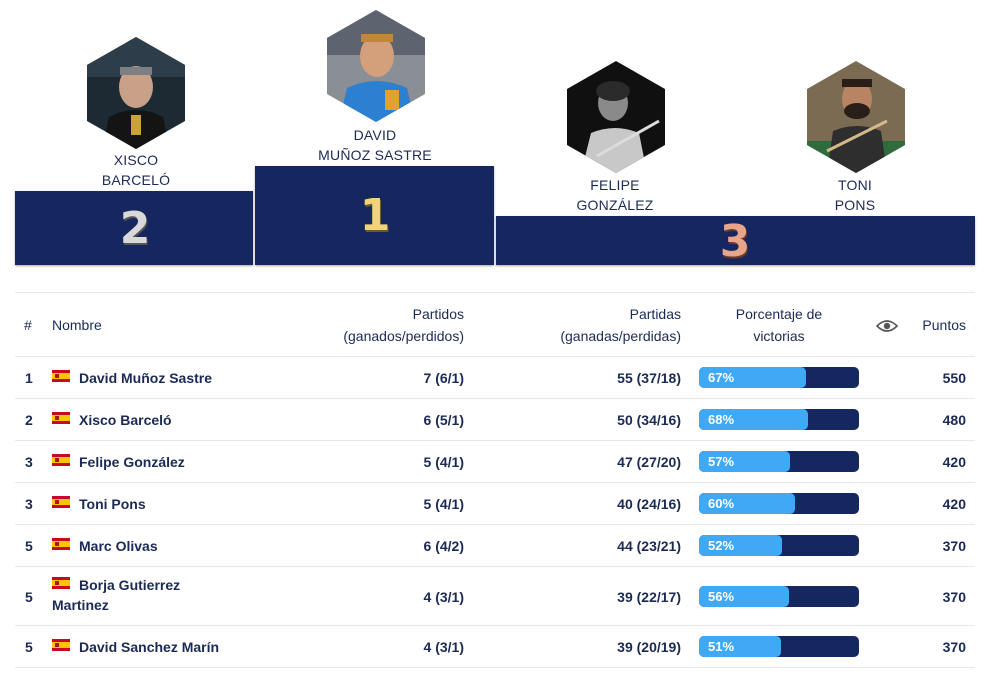  I want to click on podium-rank-2: 2, so click(135, 228).